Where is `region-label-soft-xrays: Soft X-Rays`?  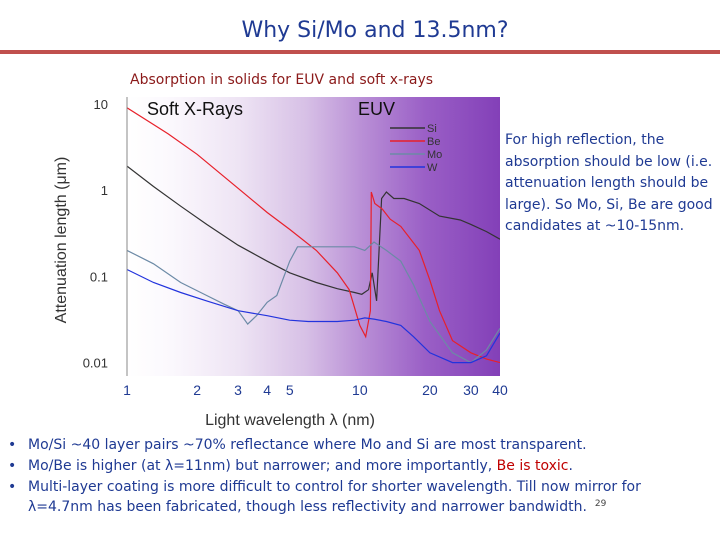
region-label-soft-xrays: Soft X-Rays is located at coordinates (195, 109).